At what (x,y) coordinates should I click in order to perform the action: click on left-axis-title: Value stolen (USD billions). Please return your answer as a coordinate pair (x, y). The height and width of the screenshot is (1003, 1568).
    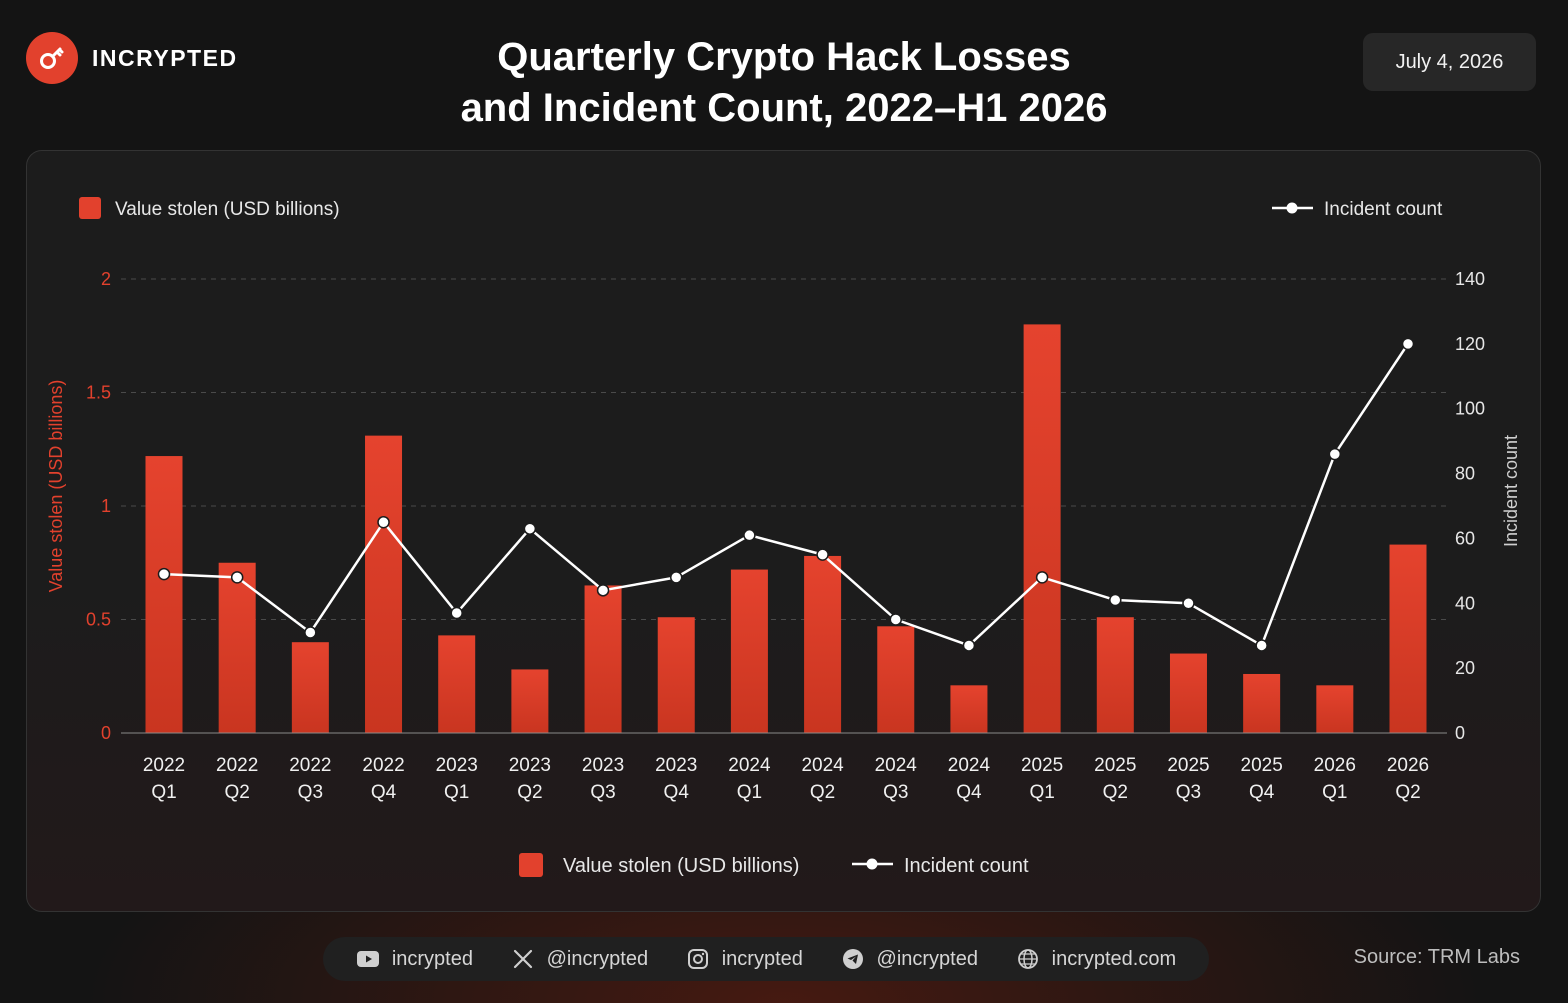
    Looking at the image, I should click on (56, 486).